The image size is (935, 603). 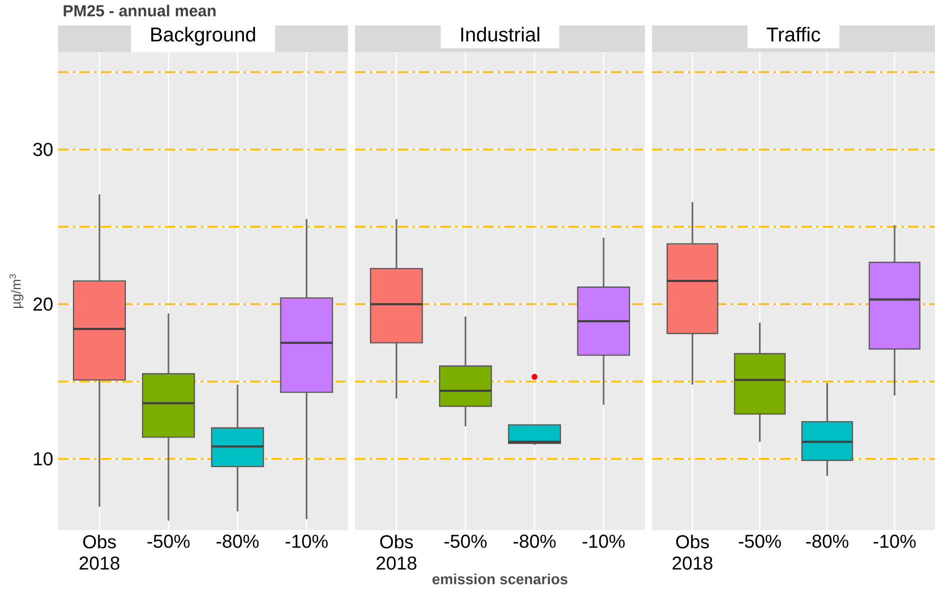 I want to click on y-axis-title: µg/m$^{3}$, so click(x=16, y=291).